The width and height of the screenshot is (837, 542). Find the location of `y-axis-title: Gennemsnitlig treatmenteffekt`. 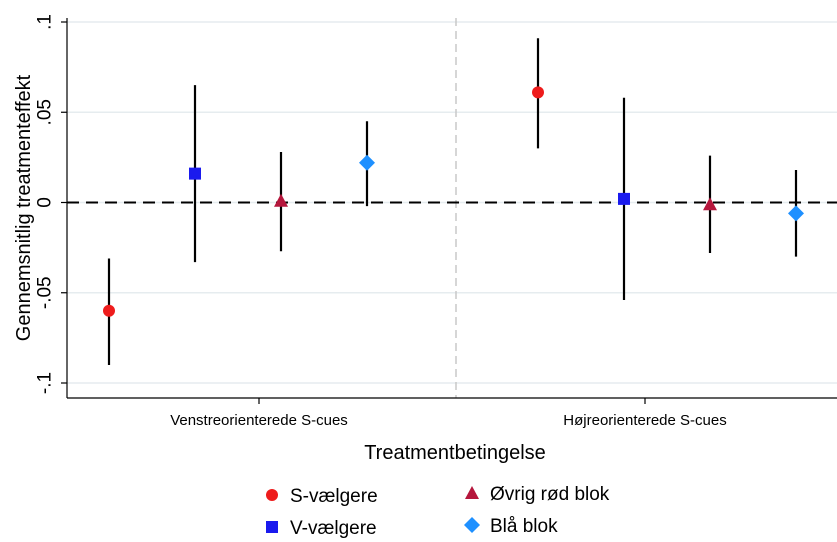

y-axis-title: Gennemsnitlig treatmenteffekt is located at coordinates (24, 207).